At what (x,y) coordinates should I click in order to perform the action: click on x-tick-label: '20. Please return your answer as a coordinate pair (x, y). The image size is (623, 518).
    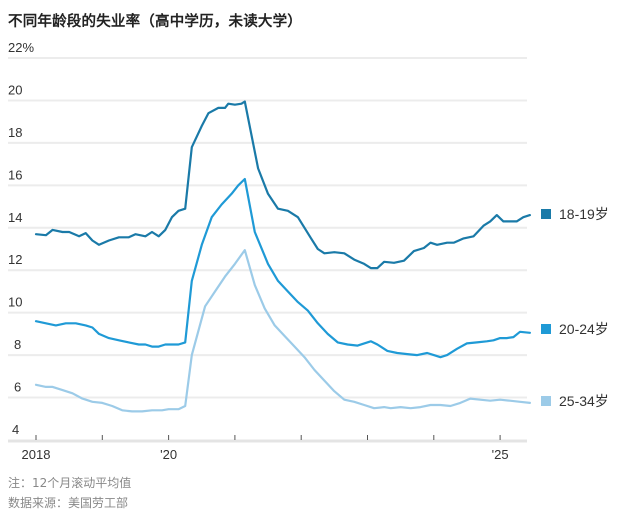
    Looking at the image, I should click on (168, 454).